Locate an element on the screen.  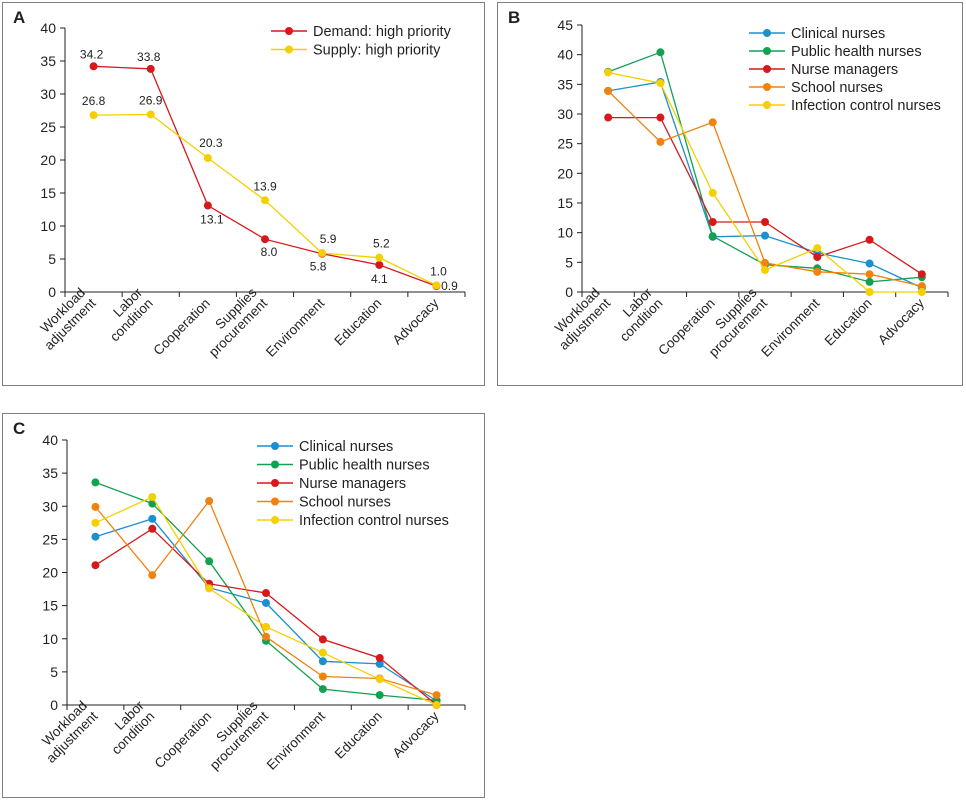
legend-entry: Infection control nurses is located at coordinates (866, 106).